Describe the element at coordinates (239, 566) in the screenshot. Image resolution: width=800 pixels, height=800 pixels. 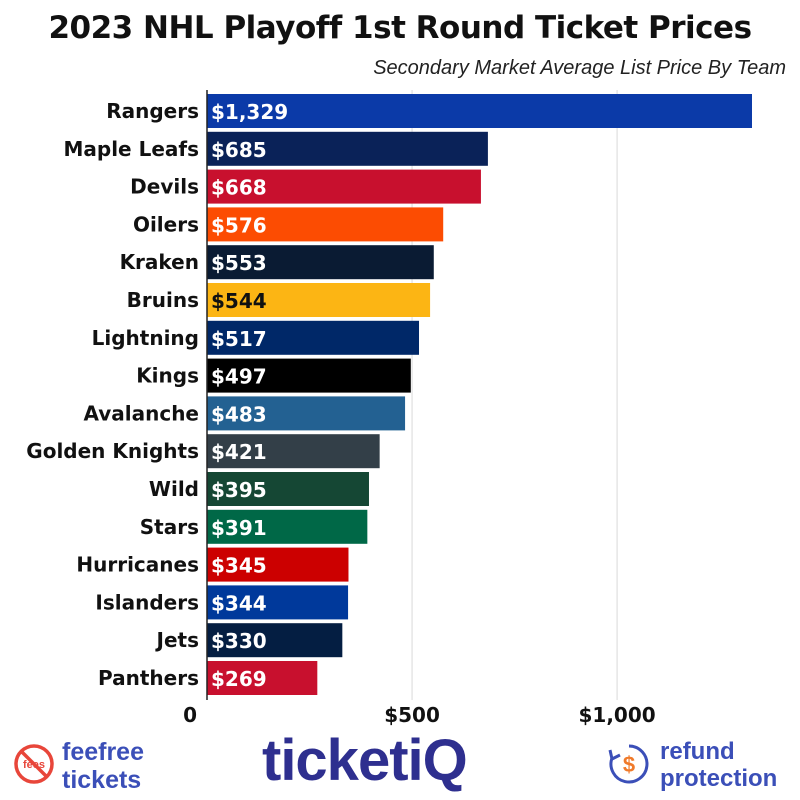
I see `data-label-hurricanes: $345` at that location.